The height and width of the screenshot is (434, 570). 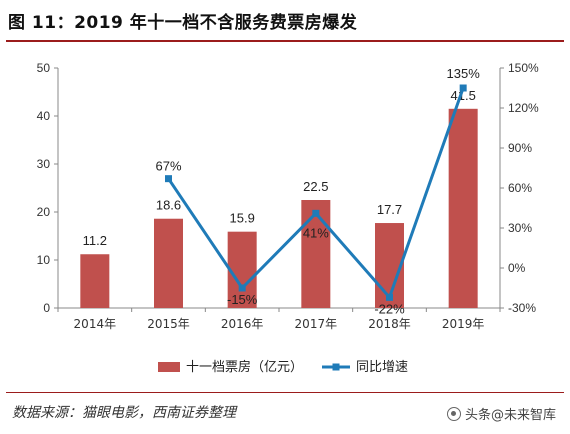 What do you see at coordinates (389, 209) in the screenshot?
I see `bar-data-label: 17.7` at bounding box center [389, 209].